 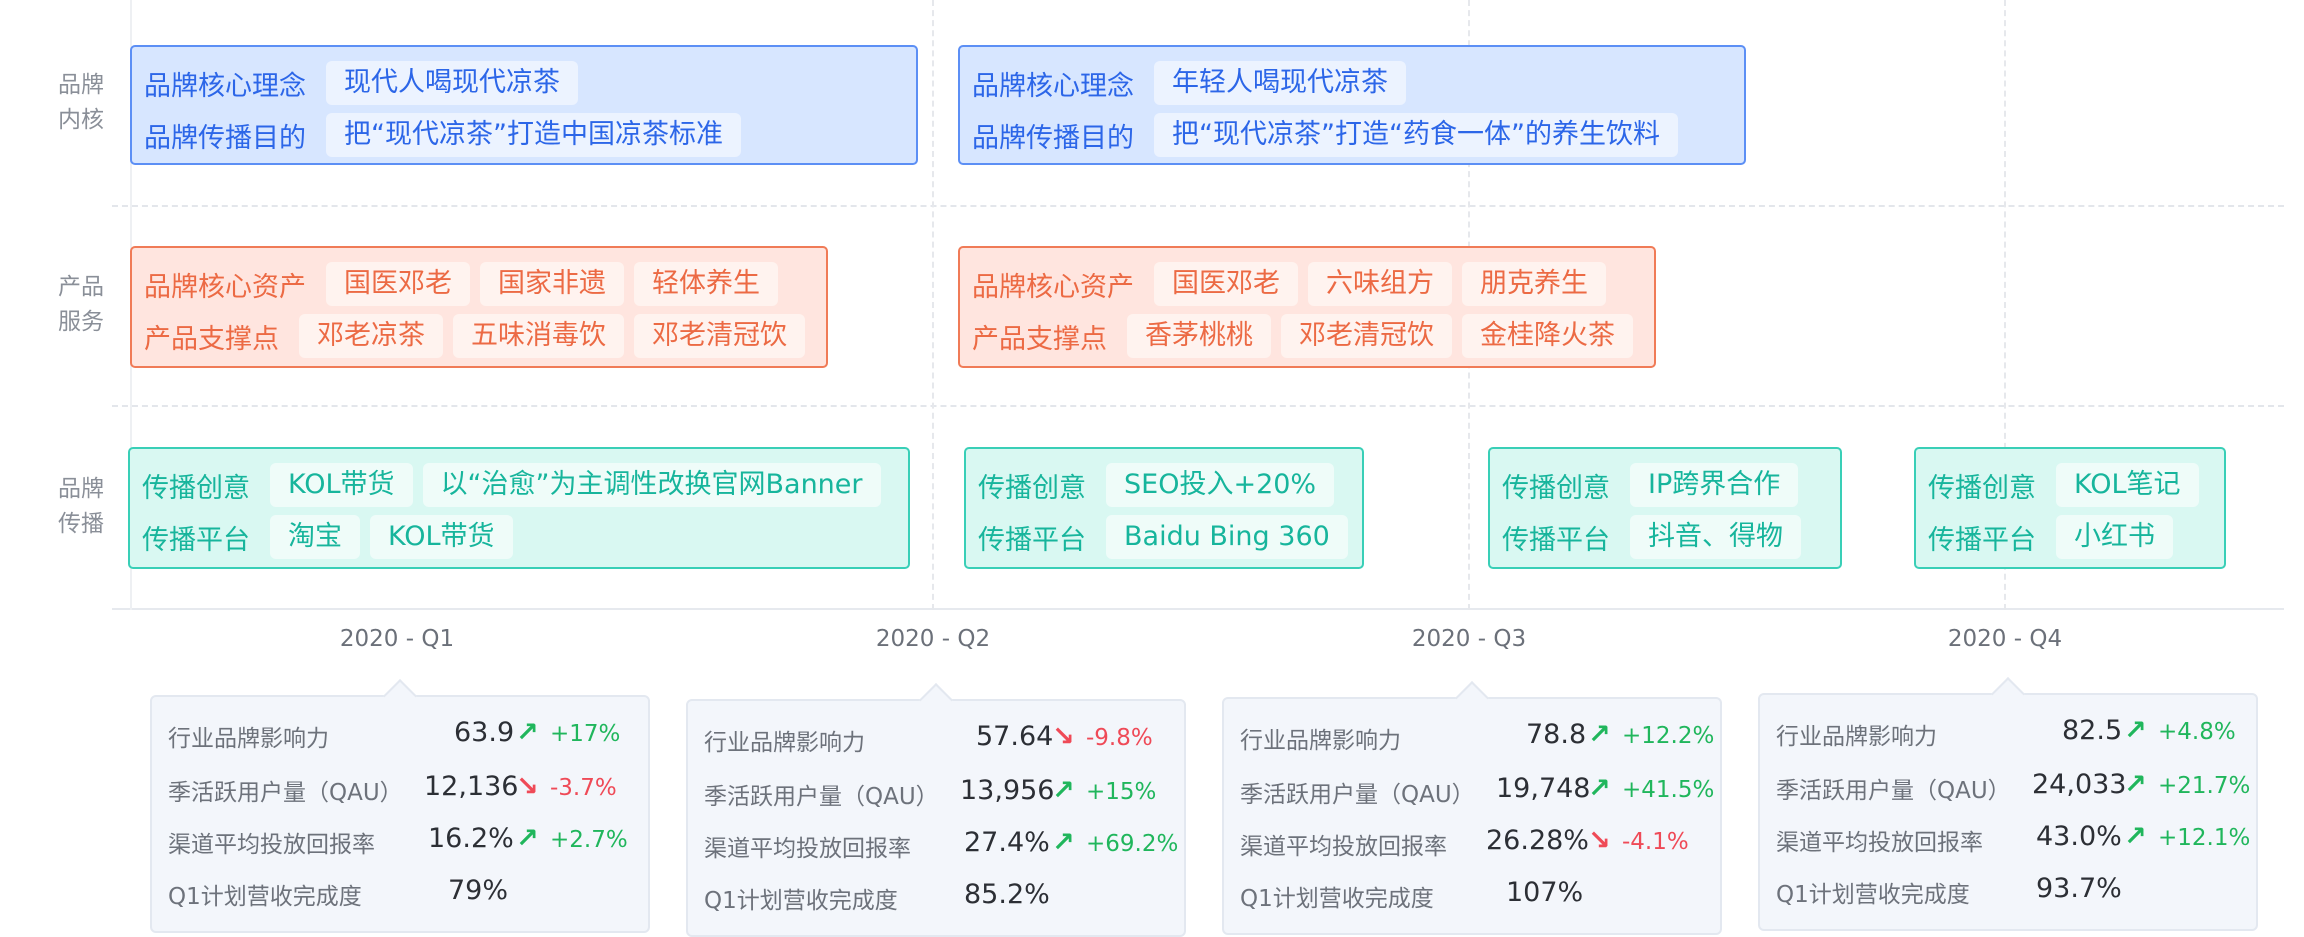 I want to click on quarter-label-q3: 2020 - Q3, so click(x=1469, y=639).